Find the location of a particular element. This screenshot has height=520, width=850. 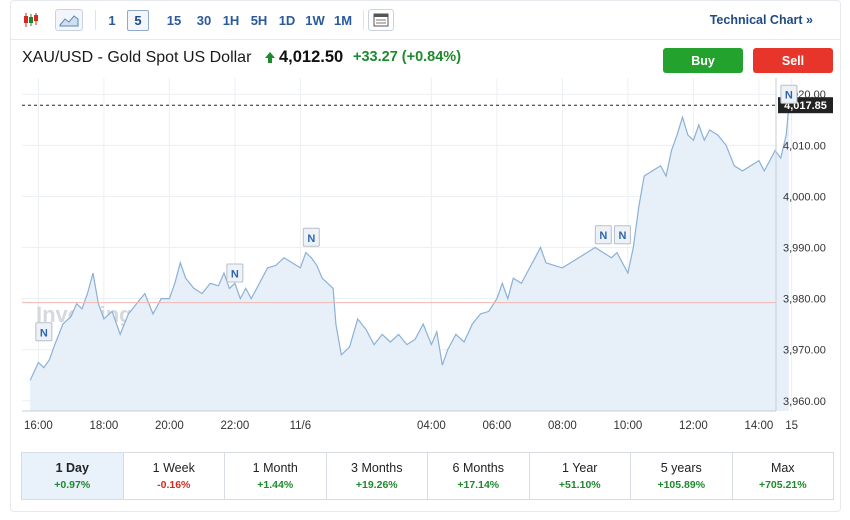

period-label: Max is located at coordinates (782, 468).